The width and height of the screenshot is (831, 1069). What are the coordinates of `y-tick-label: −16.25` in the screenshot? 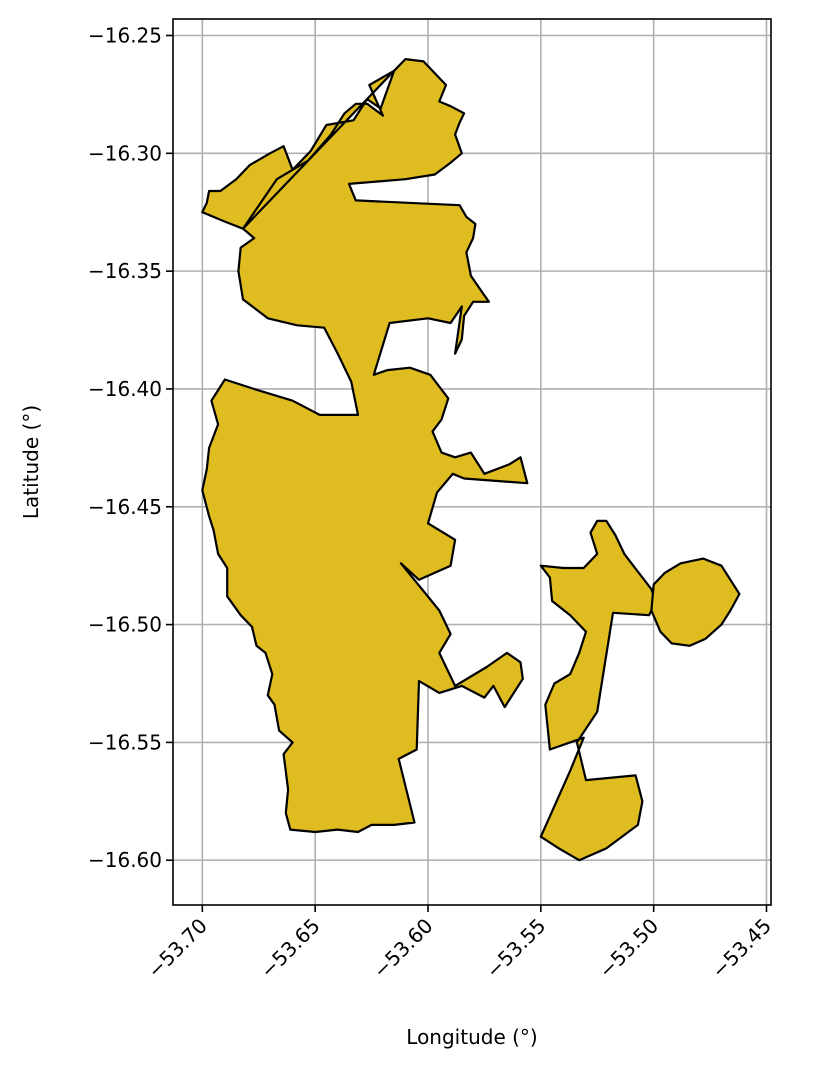 It's located at (125, 35).